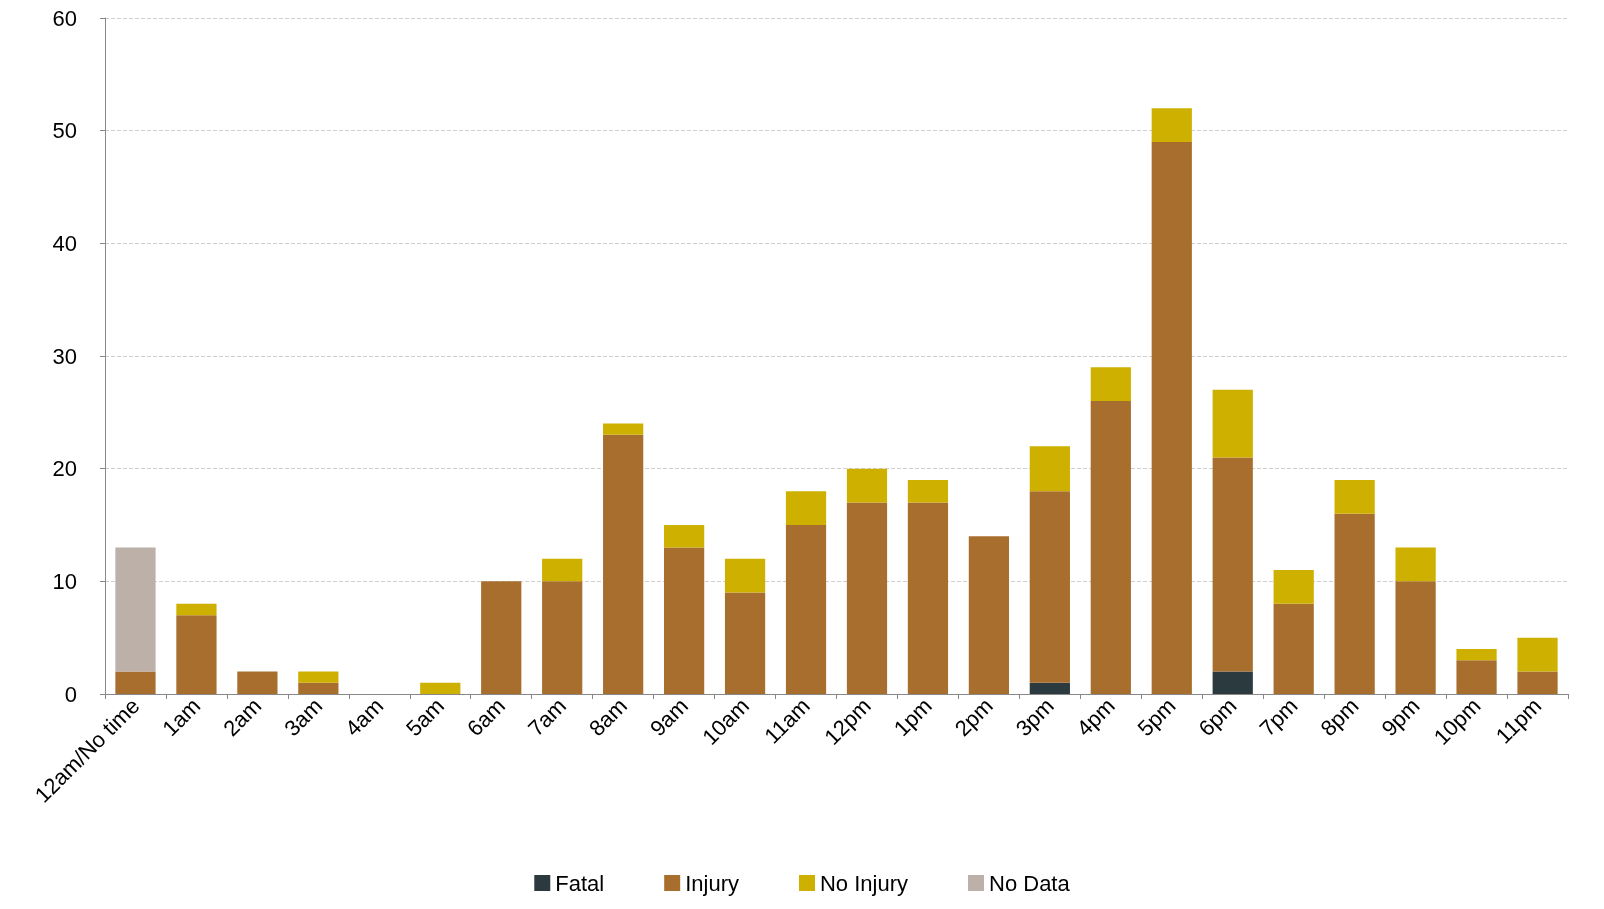 The width and height of the screenshot is (1604, 909). I want to click on x-tick-label: 6am, so click(486, 717).